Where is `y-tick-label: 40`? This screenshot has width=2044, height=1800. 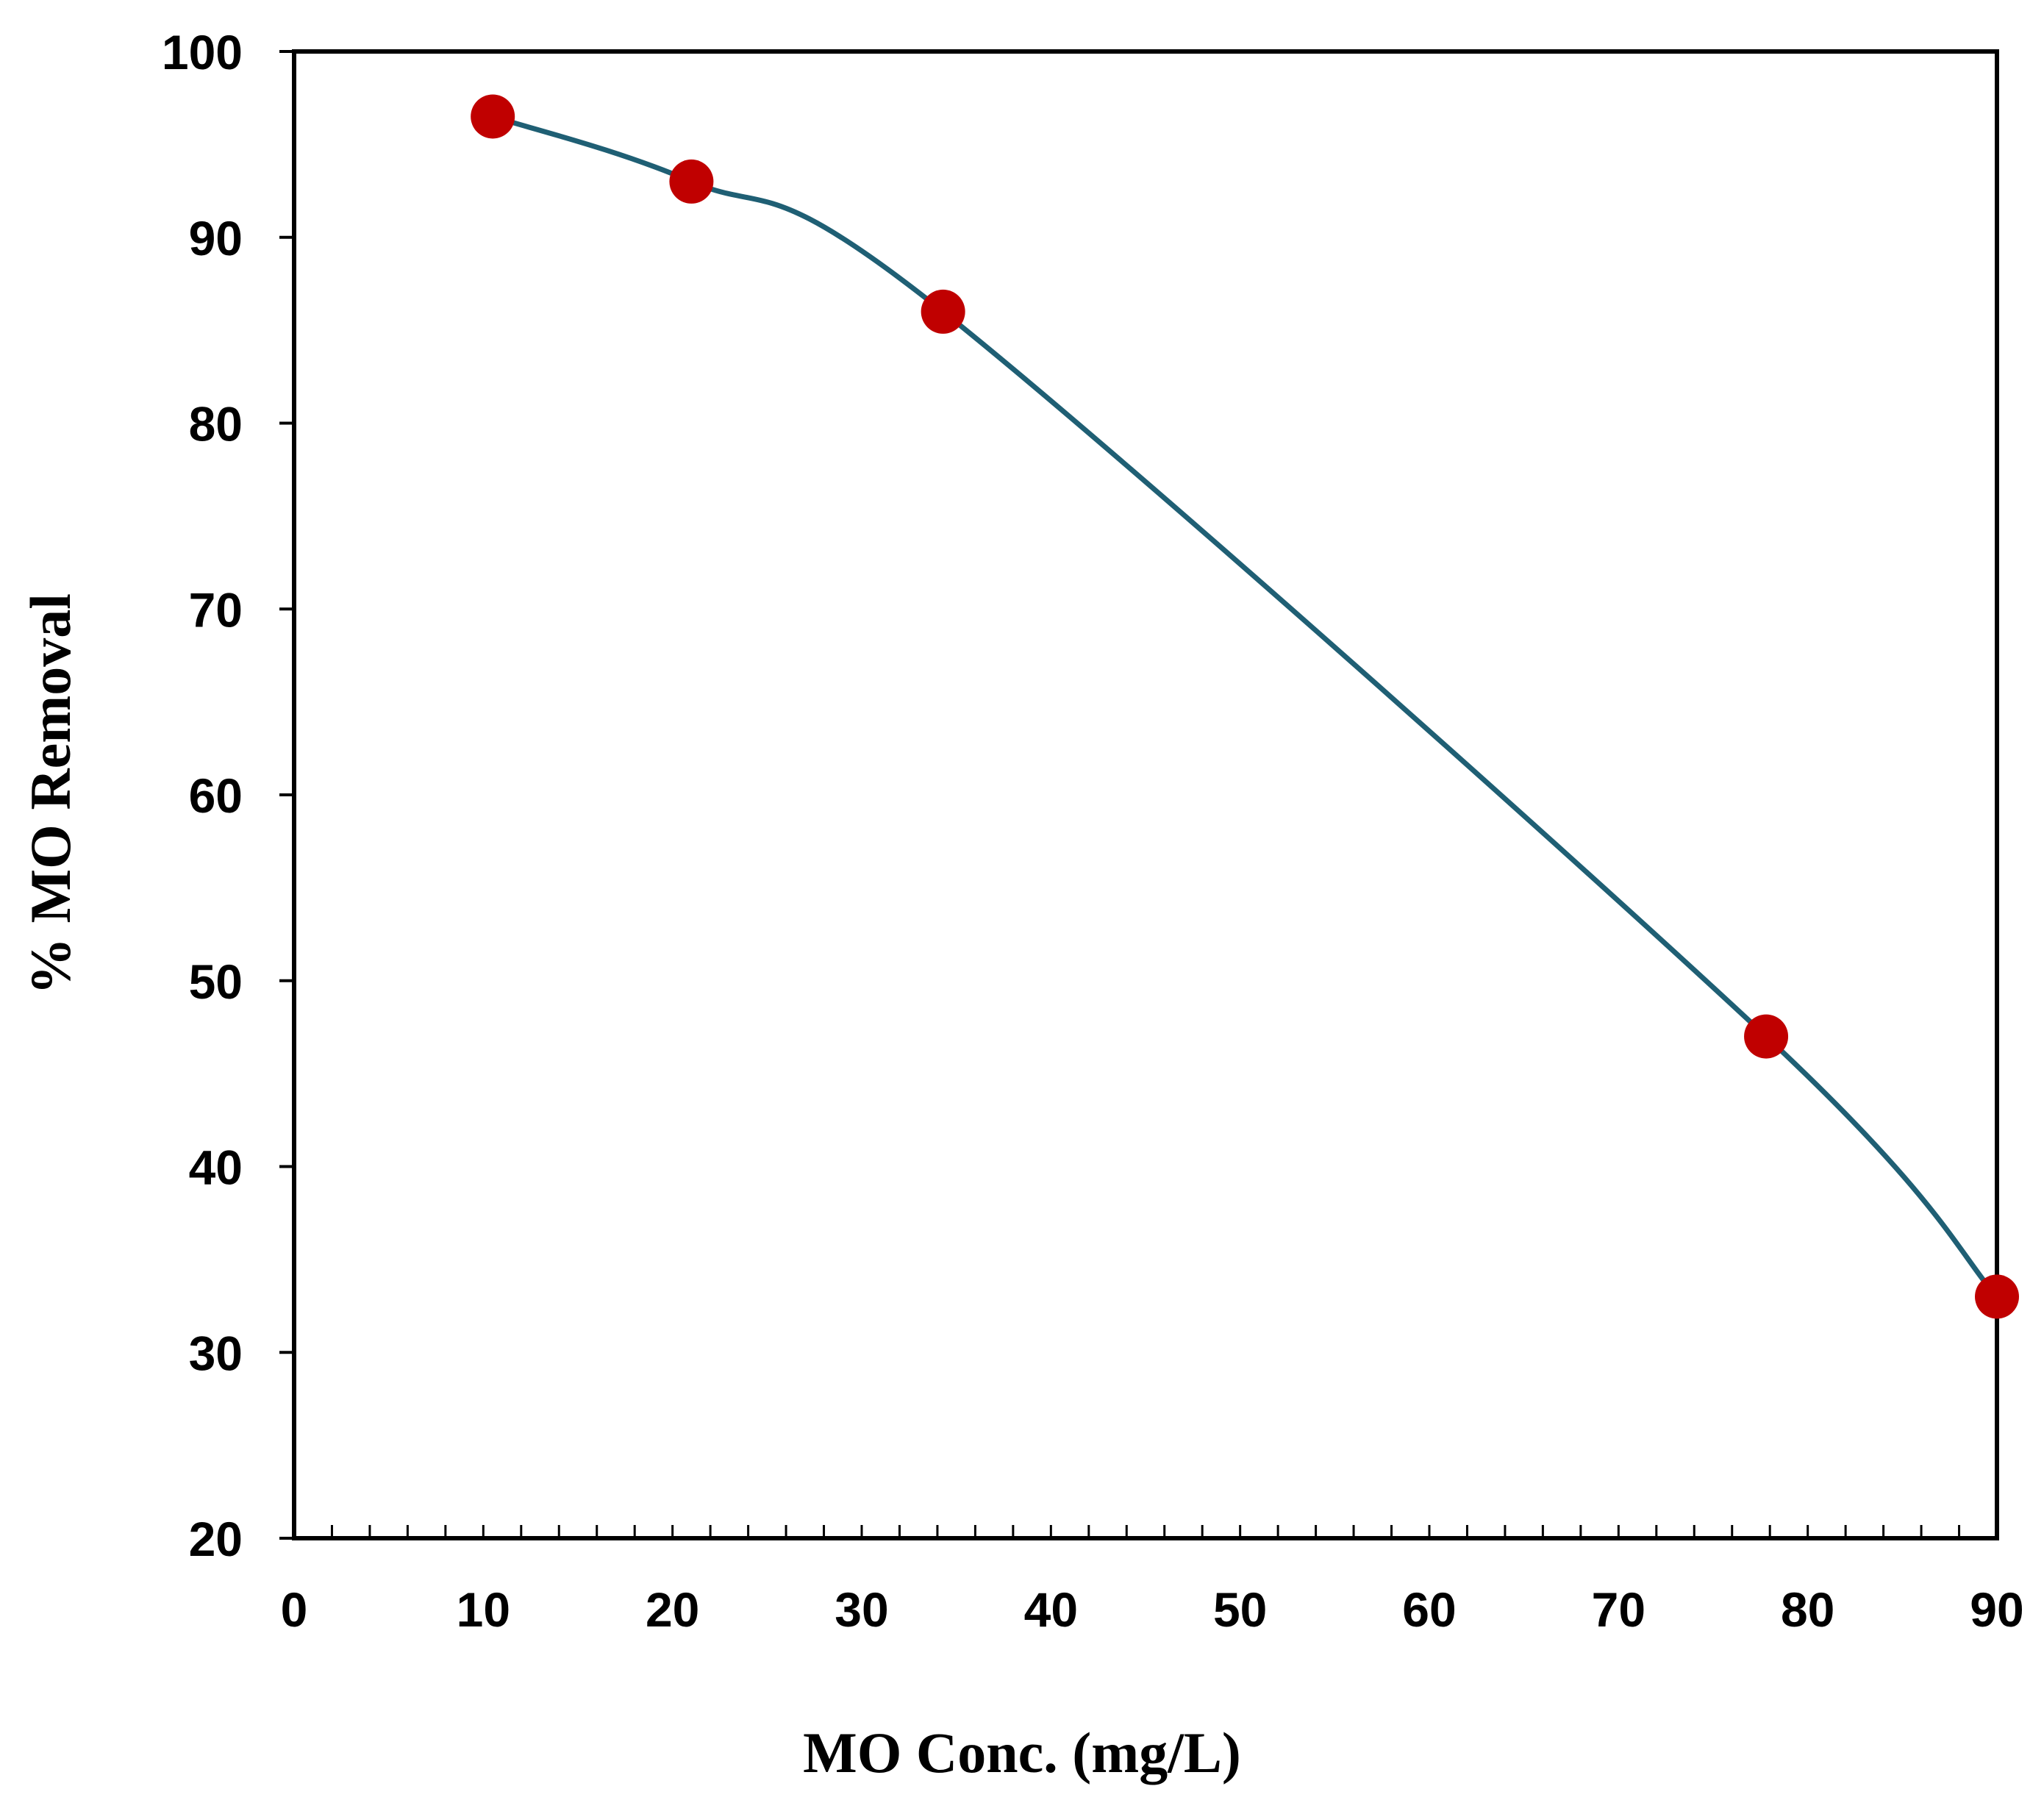 y-tick-label: 40 is located at coordinates (216, 1168).